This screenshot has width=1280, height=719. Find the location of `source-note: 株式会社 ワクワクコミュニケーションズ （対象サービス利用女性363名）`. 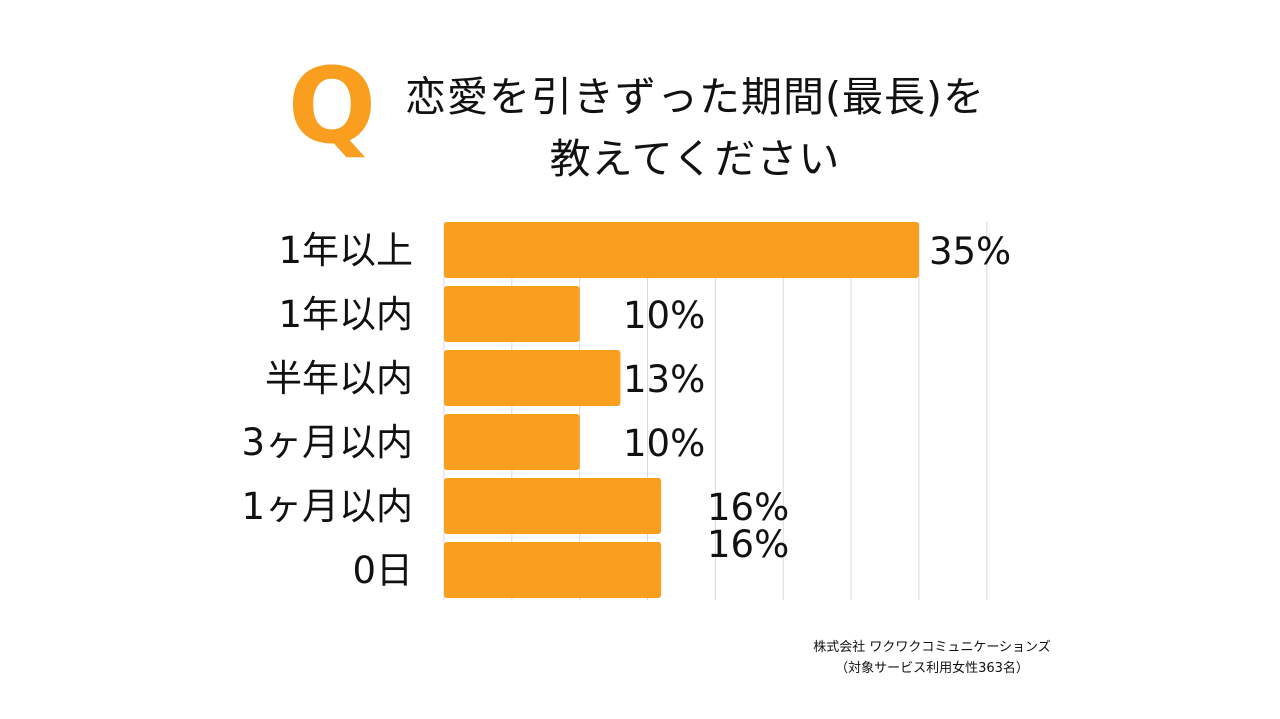

source-note: 株式会社 ワクワクコミュニケーションズ （対象サービス利用女性363名） is located at coordinates (932, 658).